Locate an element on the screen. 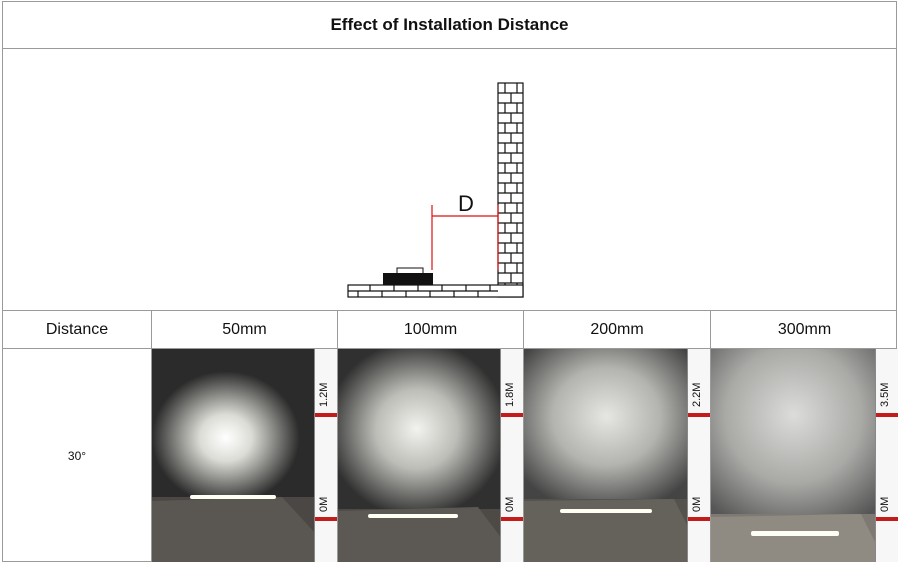 Image resolution: width=900 pixels, height=564 pixels. photo-100mm: 1.8M 0M is located at coordinates (431, 455).